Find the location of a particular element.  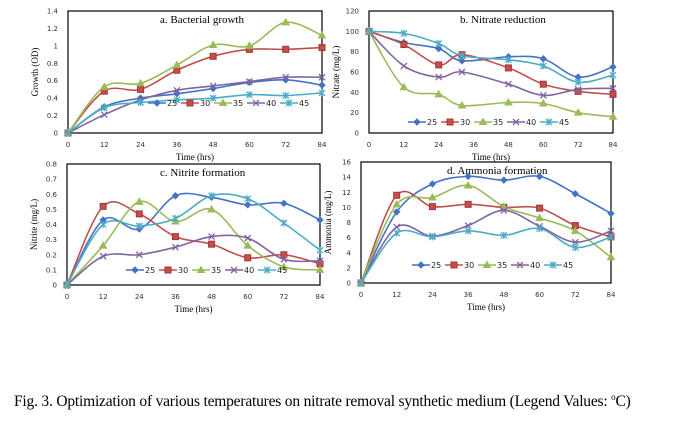

legend-item-30: 30 is located at coordinates (455, 122).